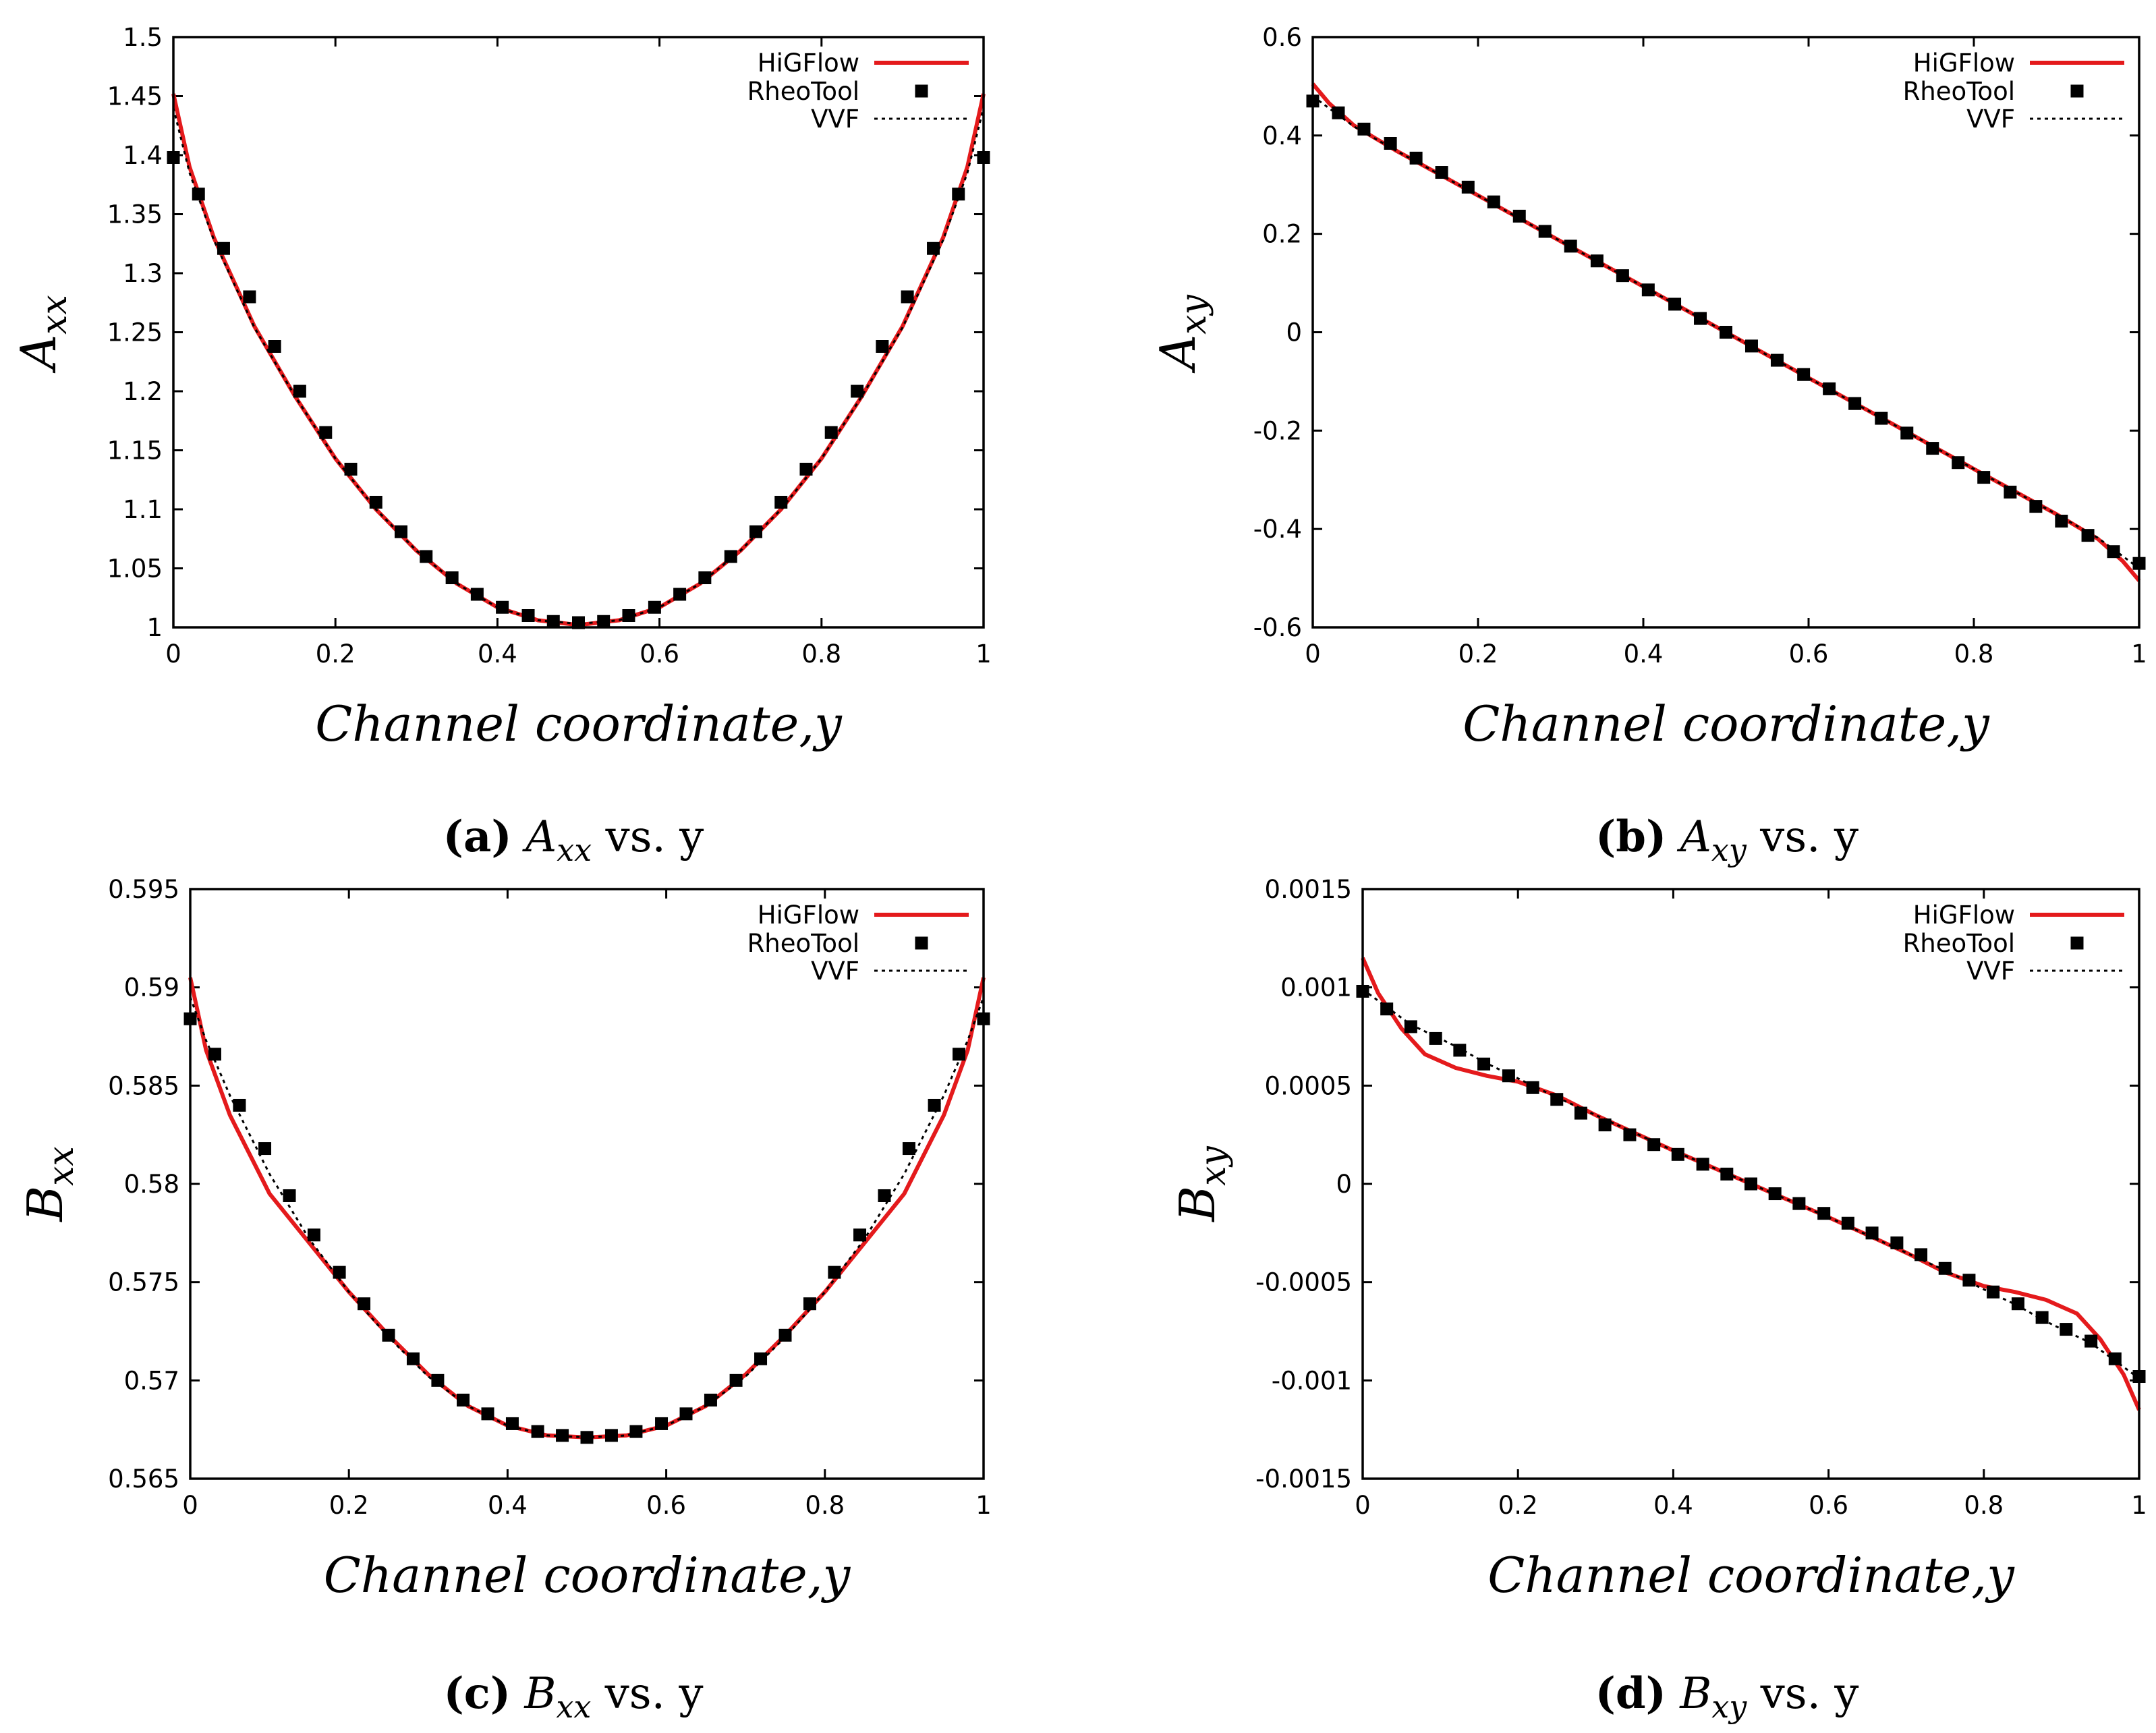 The image size is (2156, 1733). Describe the element at coordinates (135, 96) in the screenshot. I see `y-tick-label: 1.45` at that location.